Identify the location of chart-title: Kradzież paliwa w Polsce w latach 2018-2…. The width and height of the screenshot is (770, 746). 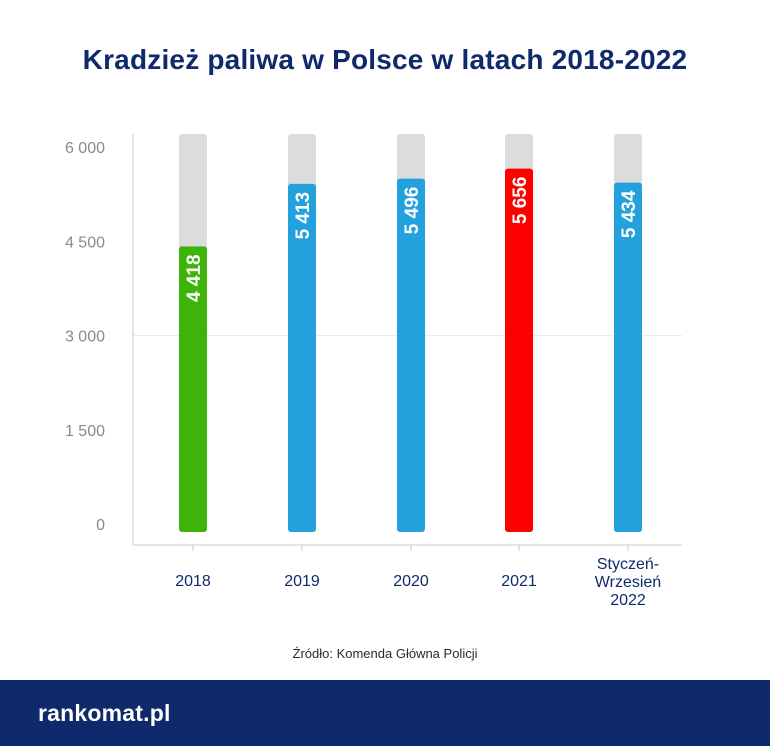
(385, 59).